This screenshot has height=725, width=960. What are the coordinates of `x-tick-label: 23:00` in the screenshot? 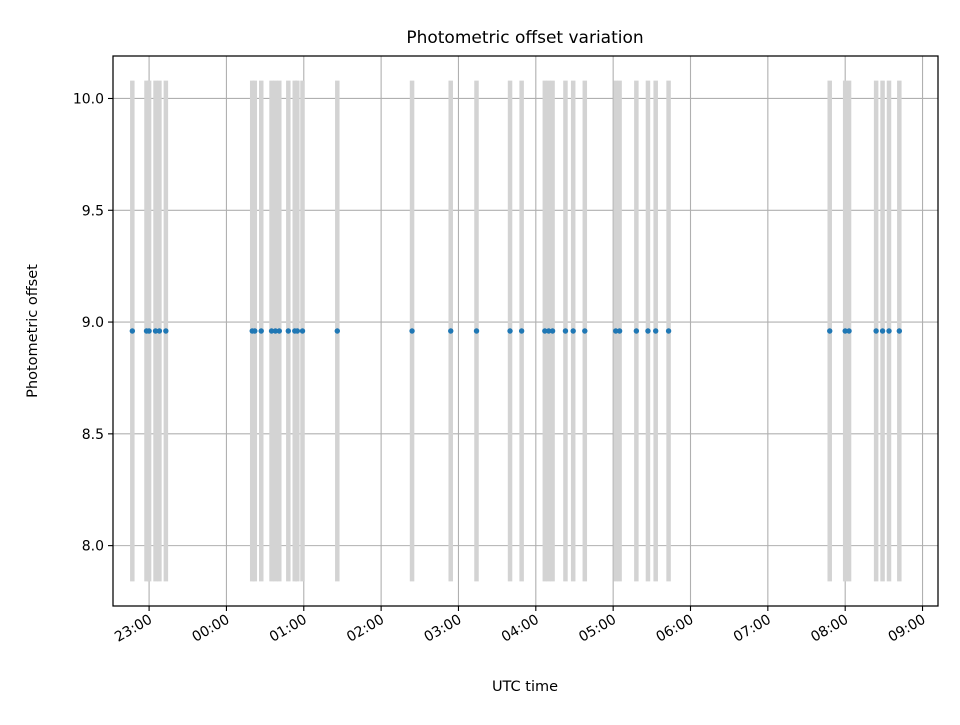 It's located at (133, 629).